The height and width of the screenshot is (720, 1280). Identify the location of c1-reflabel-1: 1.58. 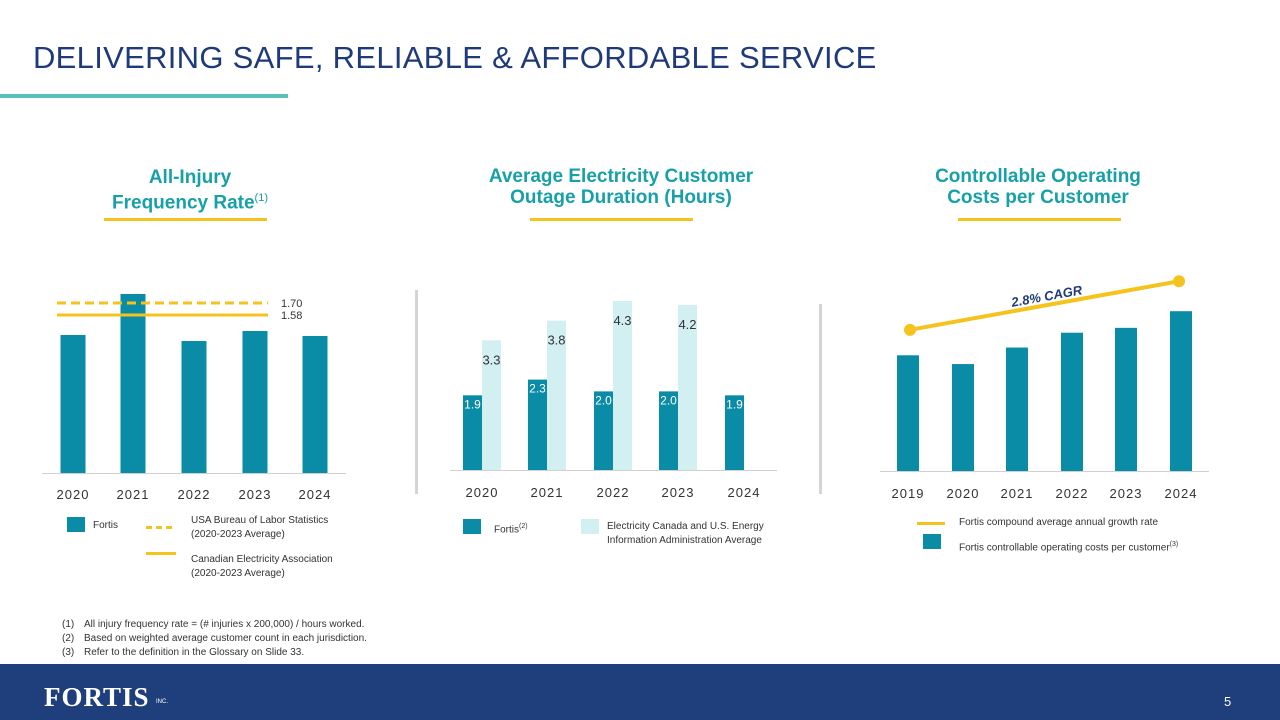
(291, 316).